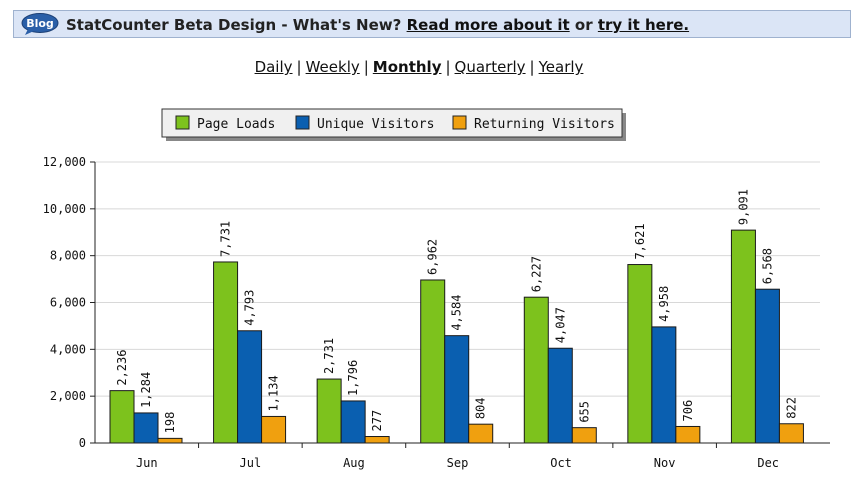 The width and height of the screenshot is (852, 495). What do you see at coordinates (274, 393) in the screenshot?
I see `bar-value-label: 1,134` at bounding box center [274, 393].